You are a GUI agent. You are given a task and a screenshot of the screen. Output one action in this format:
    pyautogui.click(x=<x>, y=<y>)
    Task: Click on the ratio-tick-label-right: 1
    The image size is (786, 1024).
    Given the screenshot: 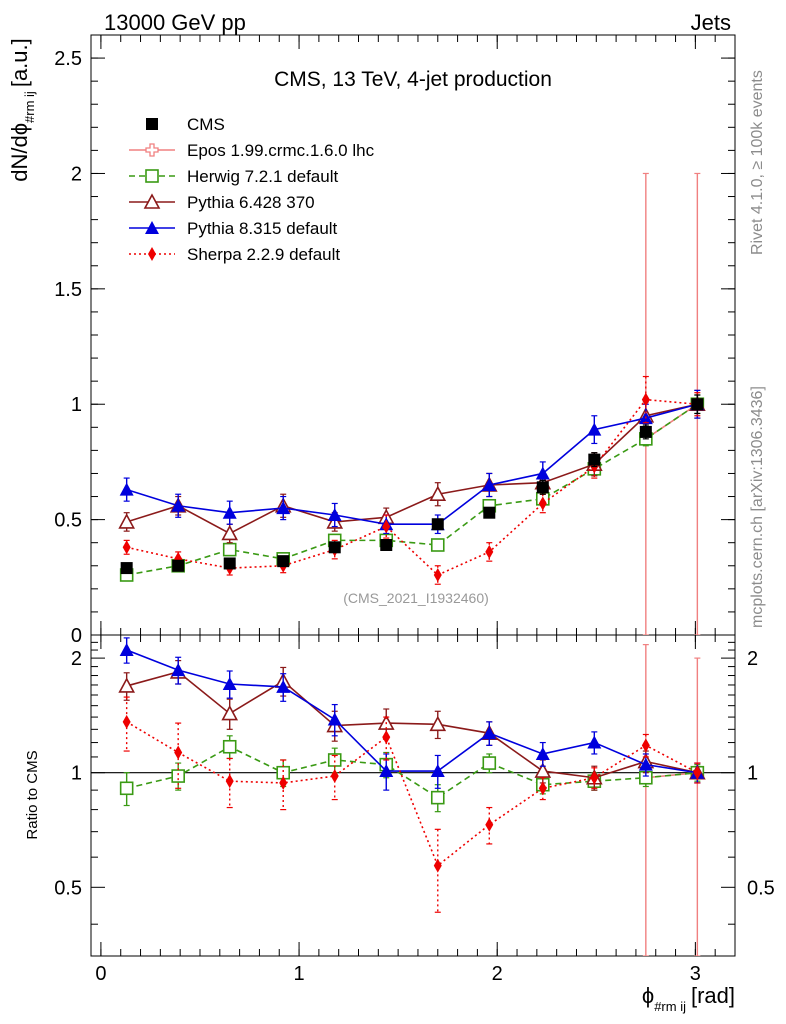 What is the action you would take?
    pyautogui.click(x=752, y=774)
    